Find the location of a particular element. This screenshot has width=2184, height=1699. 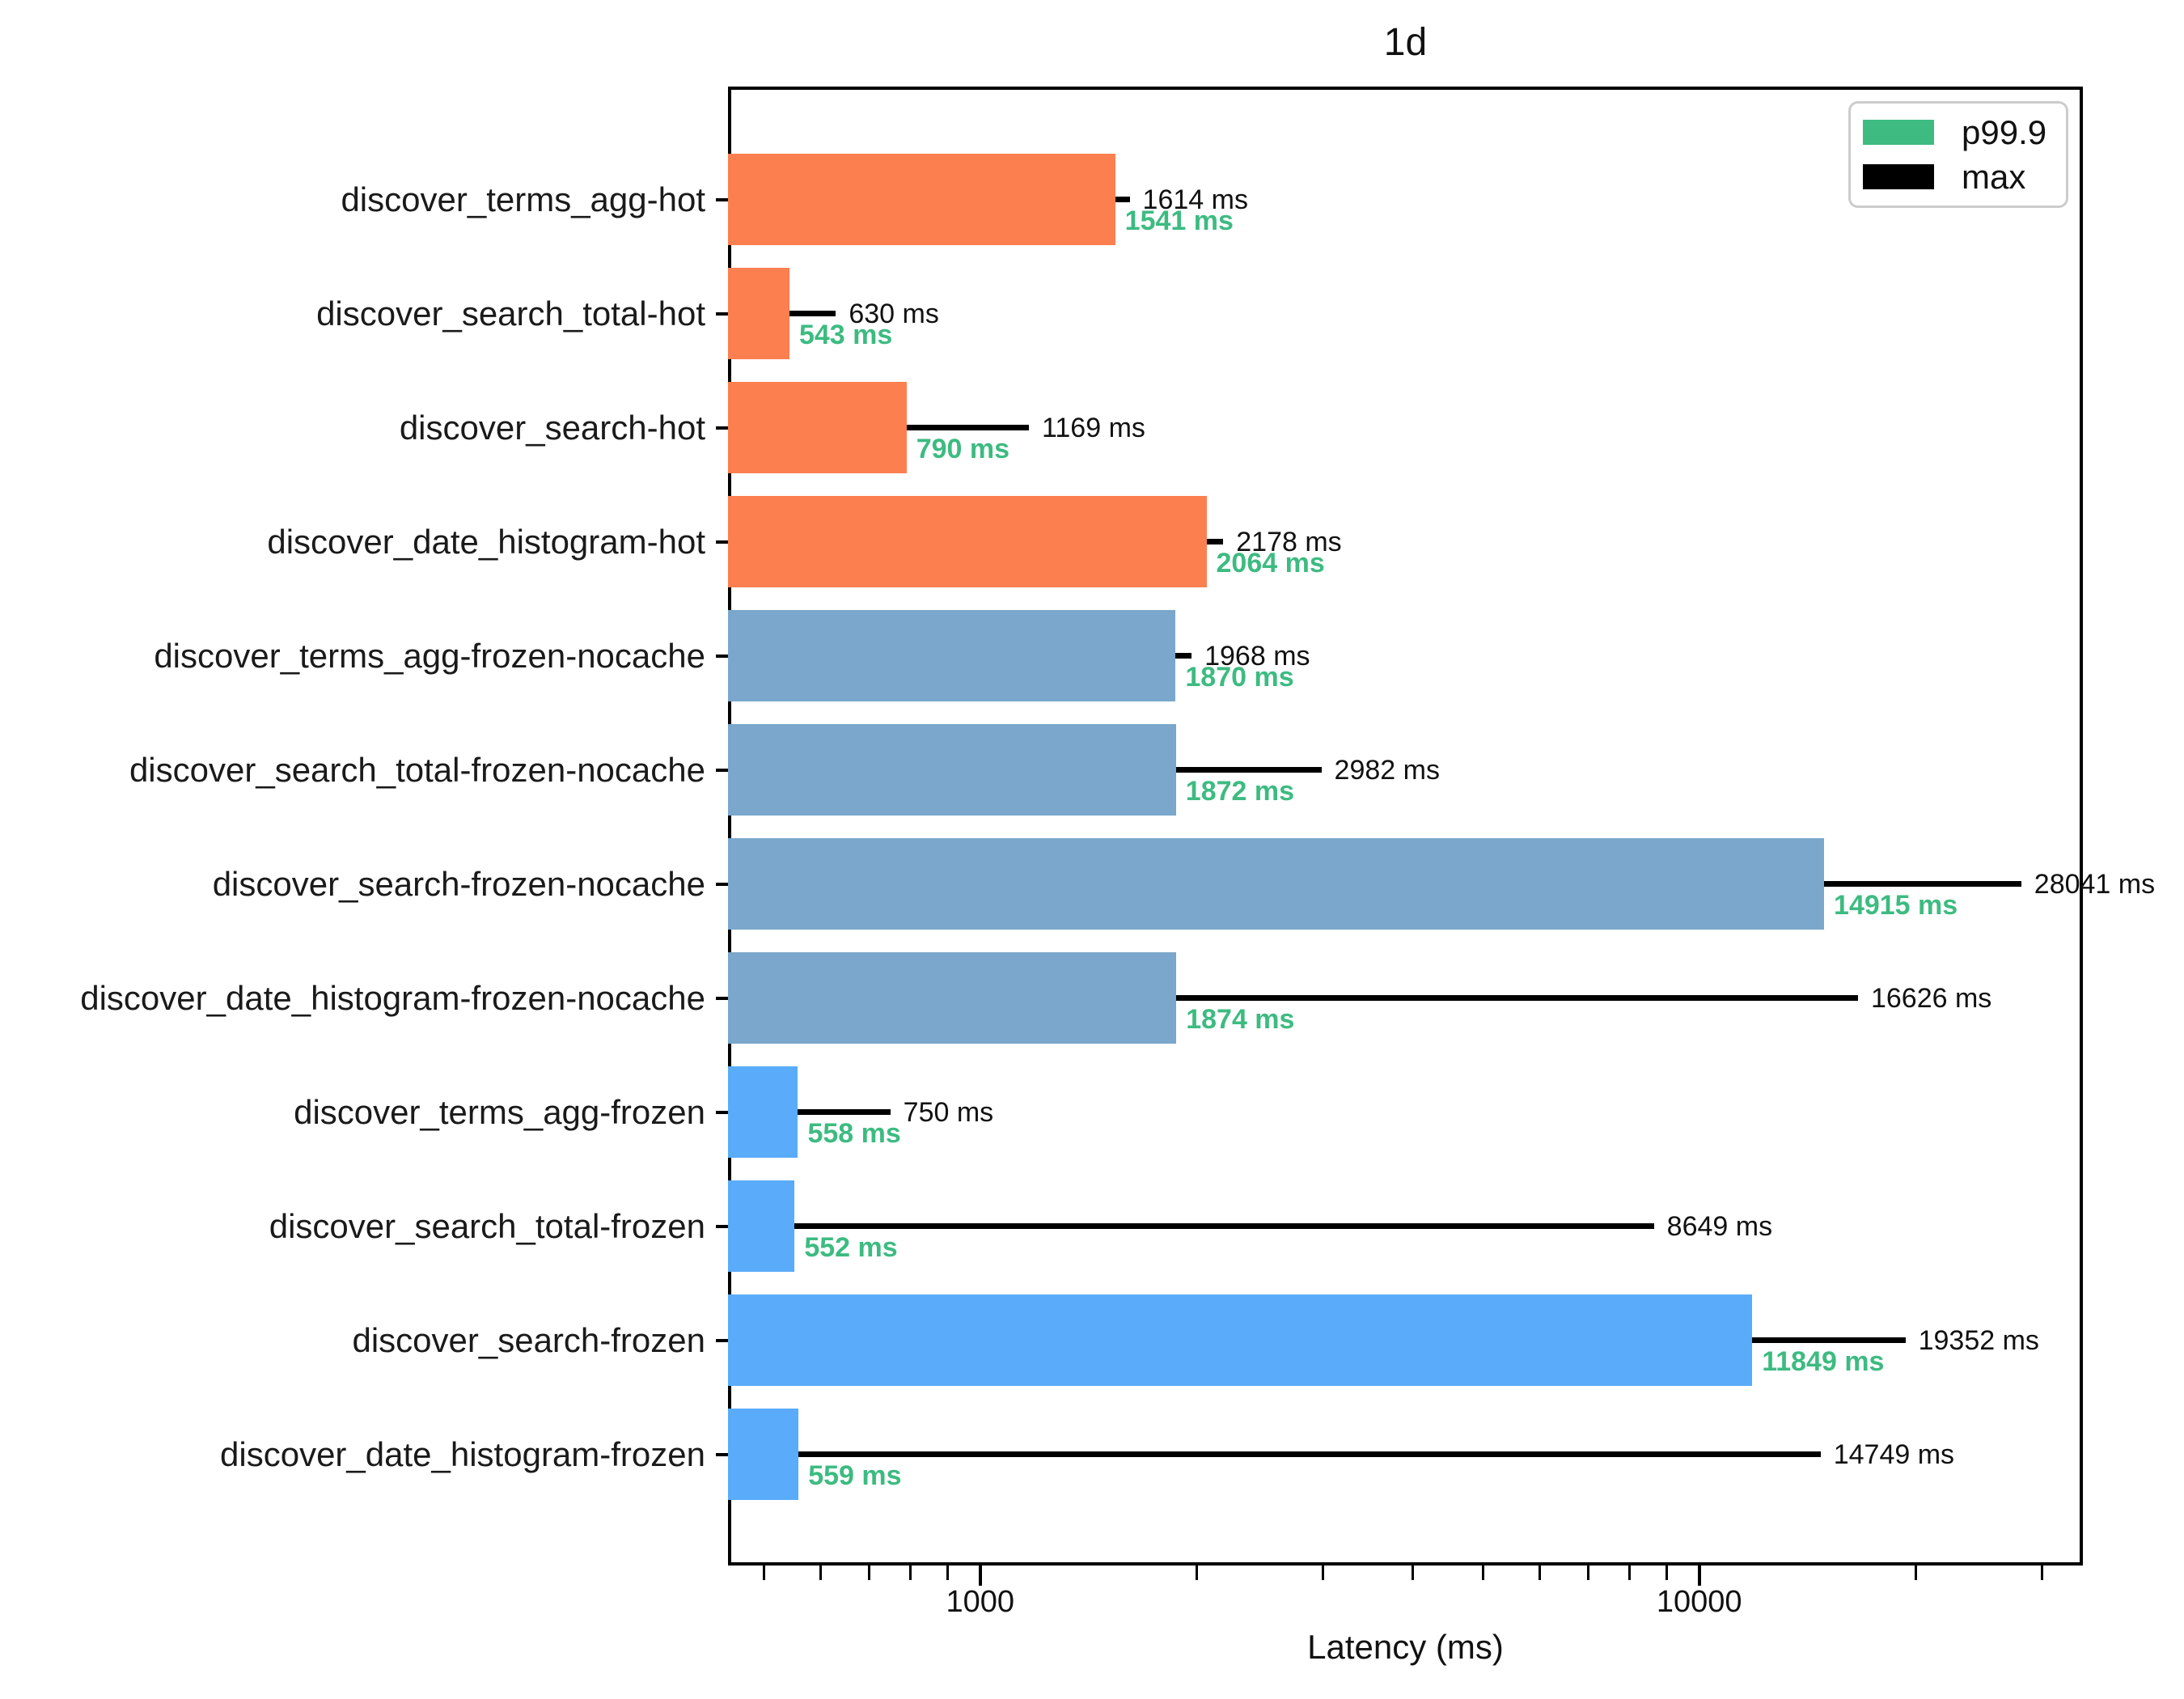

p99-value-label: 1870 ms is located at coordinates (1239, 677).